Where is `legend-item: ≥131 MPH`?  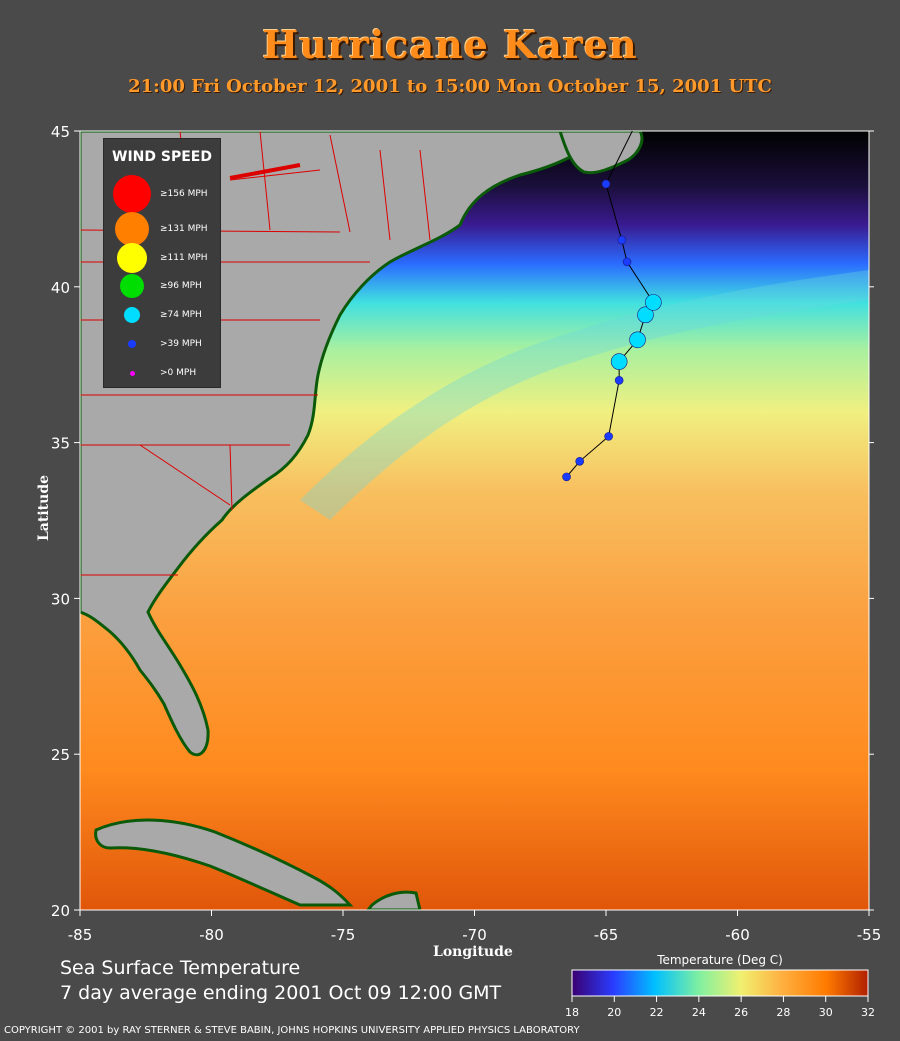 legend-item: ≥131 MPH is located at coordinates (162, 229).